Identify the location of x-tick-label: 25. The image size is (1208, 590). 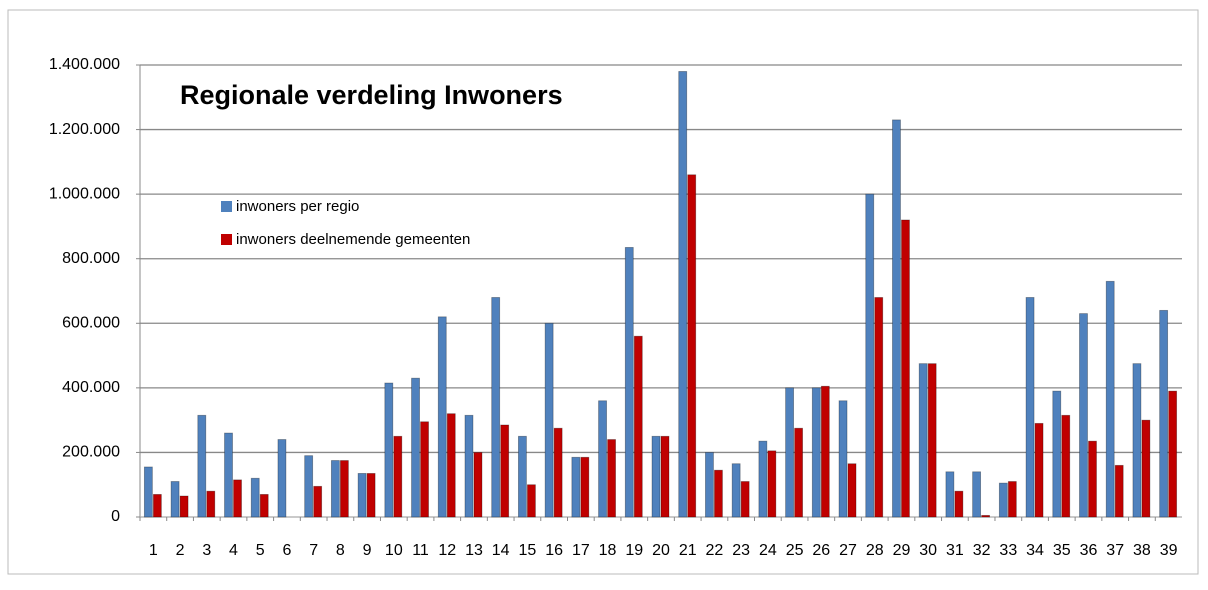
(795, 550).